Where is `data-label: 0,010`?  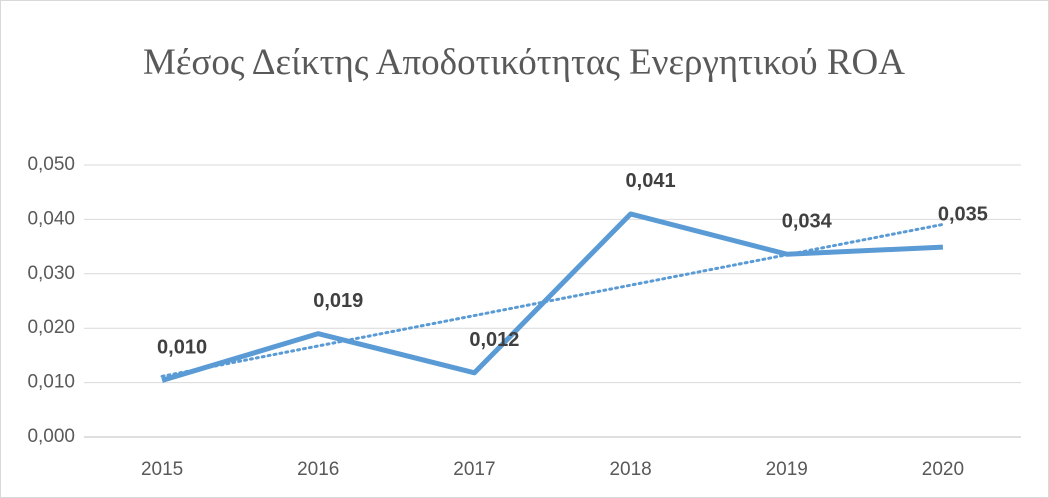 data-label: 0,010 is located at coordinates (182, 348).